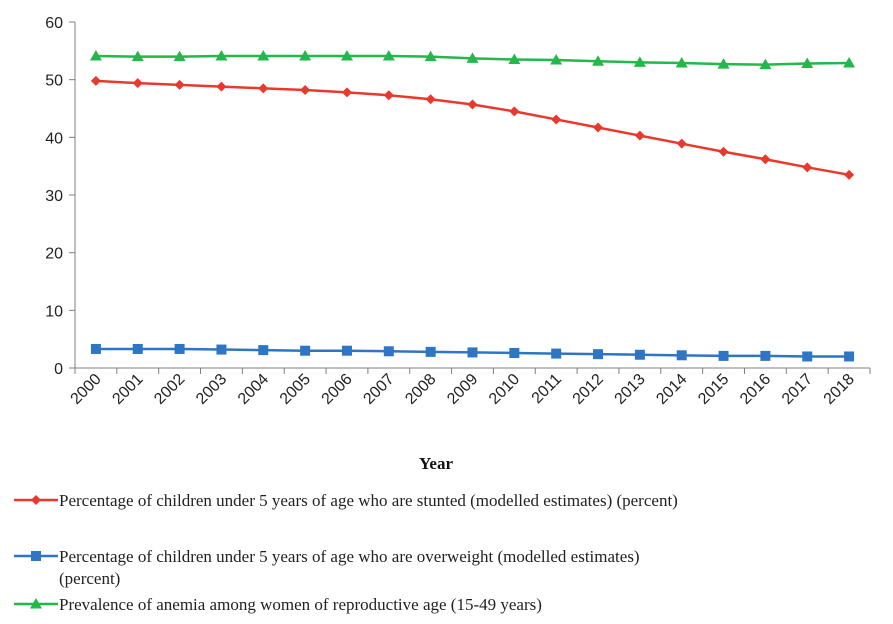  Describe the element at coordinates (839, 389) in the screenshot. I see `x-tick-label: 2018` at that location.